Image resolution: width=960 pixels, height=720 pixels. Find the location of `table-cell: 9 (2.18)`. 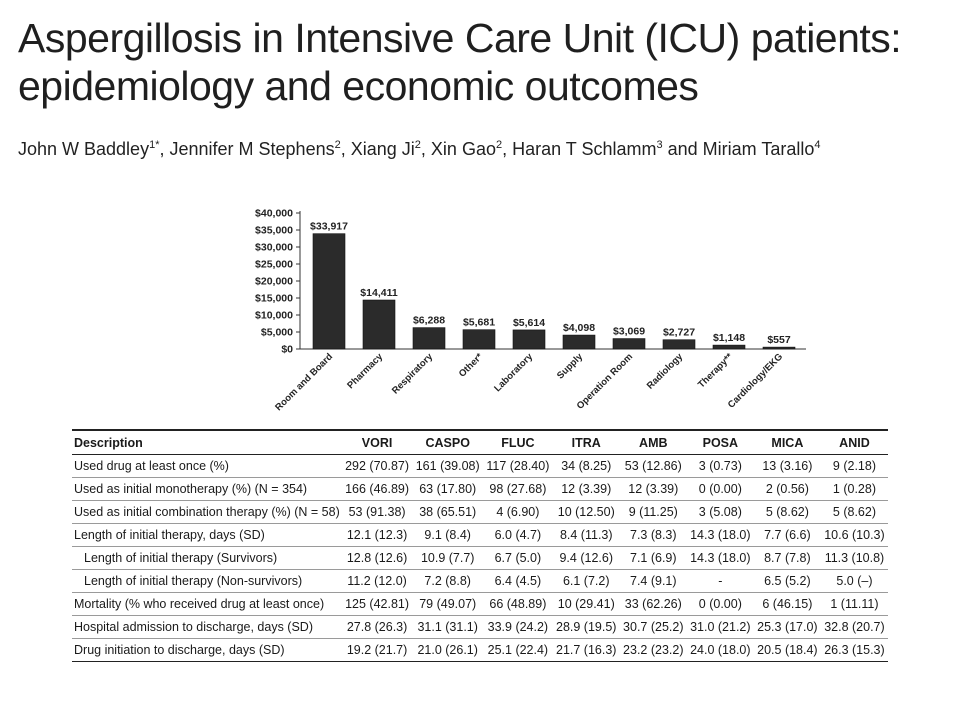

table-cell: 9 (2.18) is located at coordinates (854, 466).